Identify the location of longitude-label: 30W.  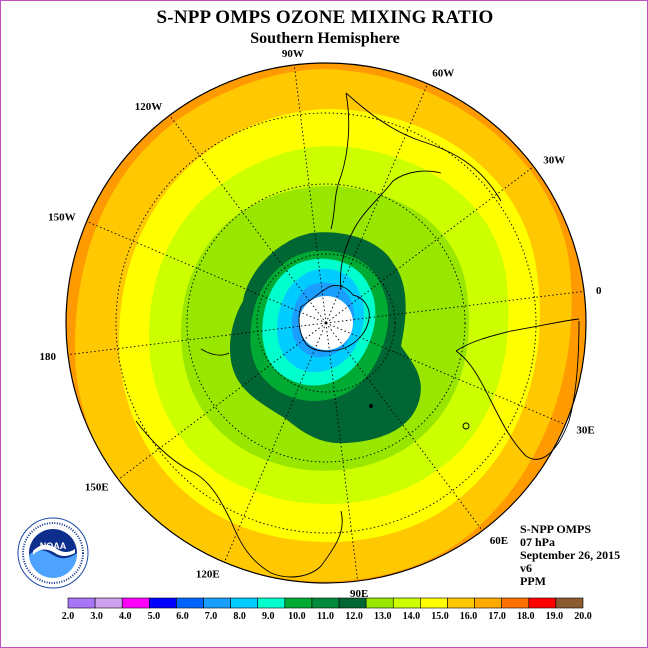
(554, 160).